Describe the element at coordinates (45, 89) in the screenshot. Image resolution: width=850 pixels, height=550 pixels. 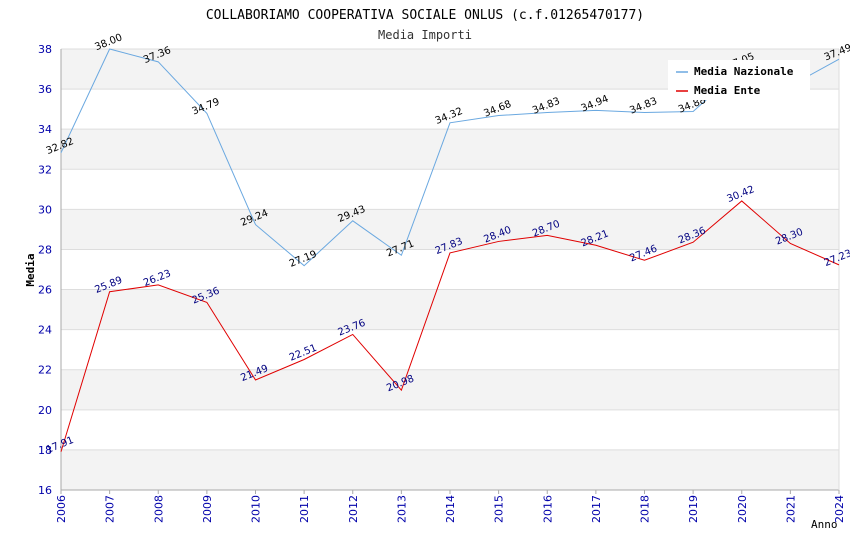
I see `y-tick-label: 36` at that location.